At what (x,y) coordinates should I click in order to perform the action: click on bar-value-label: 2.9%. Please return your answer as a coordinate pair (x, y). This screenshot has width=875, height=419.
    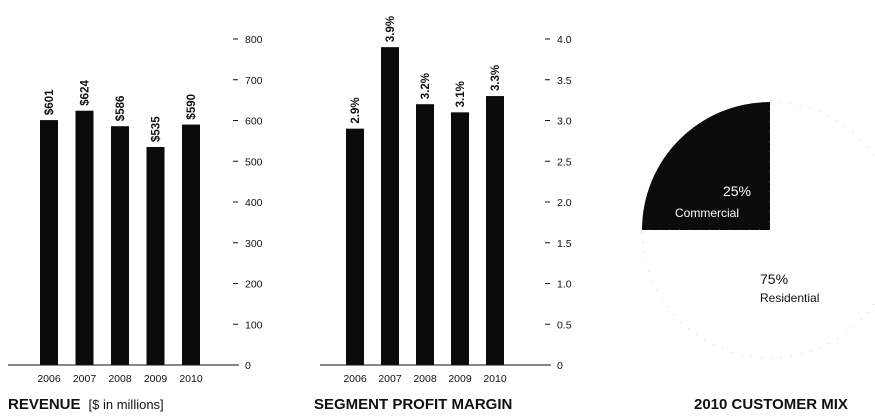
    Looking at the image, I should click on (356, 110).